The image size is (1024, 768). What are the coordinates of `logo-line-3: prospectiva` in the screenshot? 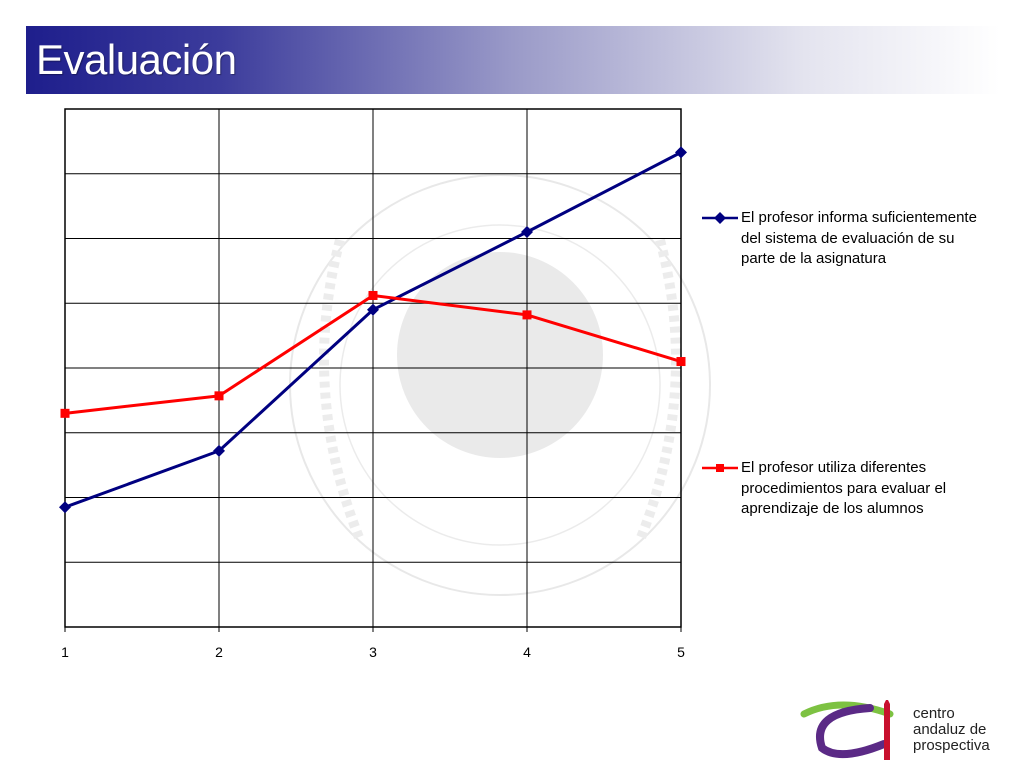 It's located at (951, 745).